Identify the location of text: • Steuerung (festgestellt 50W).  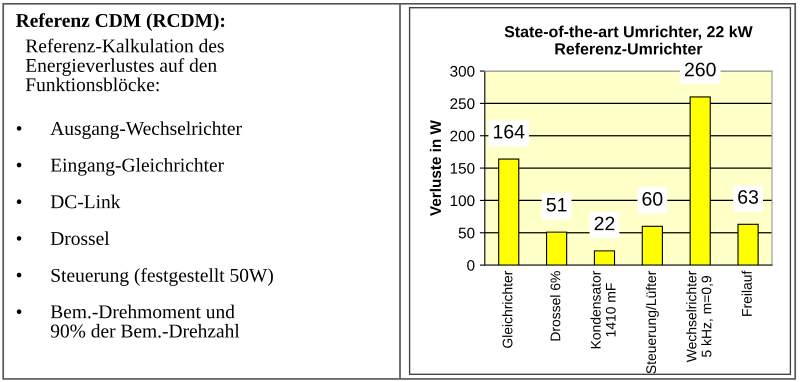
(144, 277).